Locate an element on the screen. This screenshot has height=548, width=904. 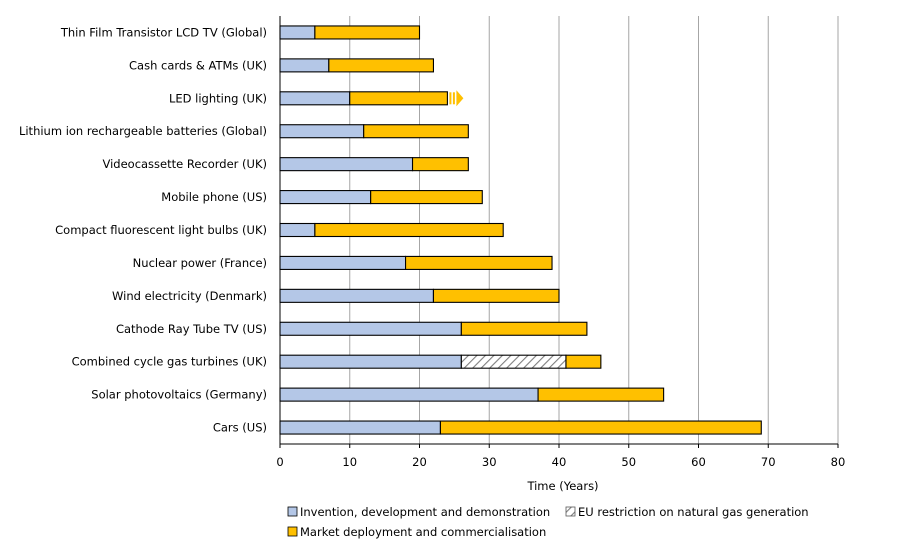
category-label: Thin Film Transistor LCD TV (Global) is located at coordinates (163, 32).